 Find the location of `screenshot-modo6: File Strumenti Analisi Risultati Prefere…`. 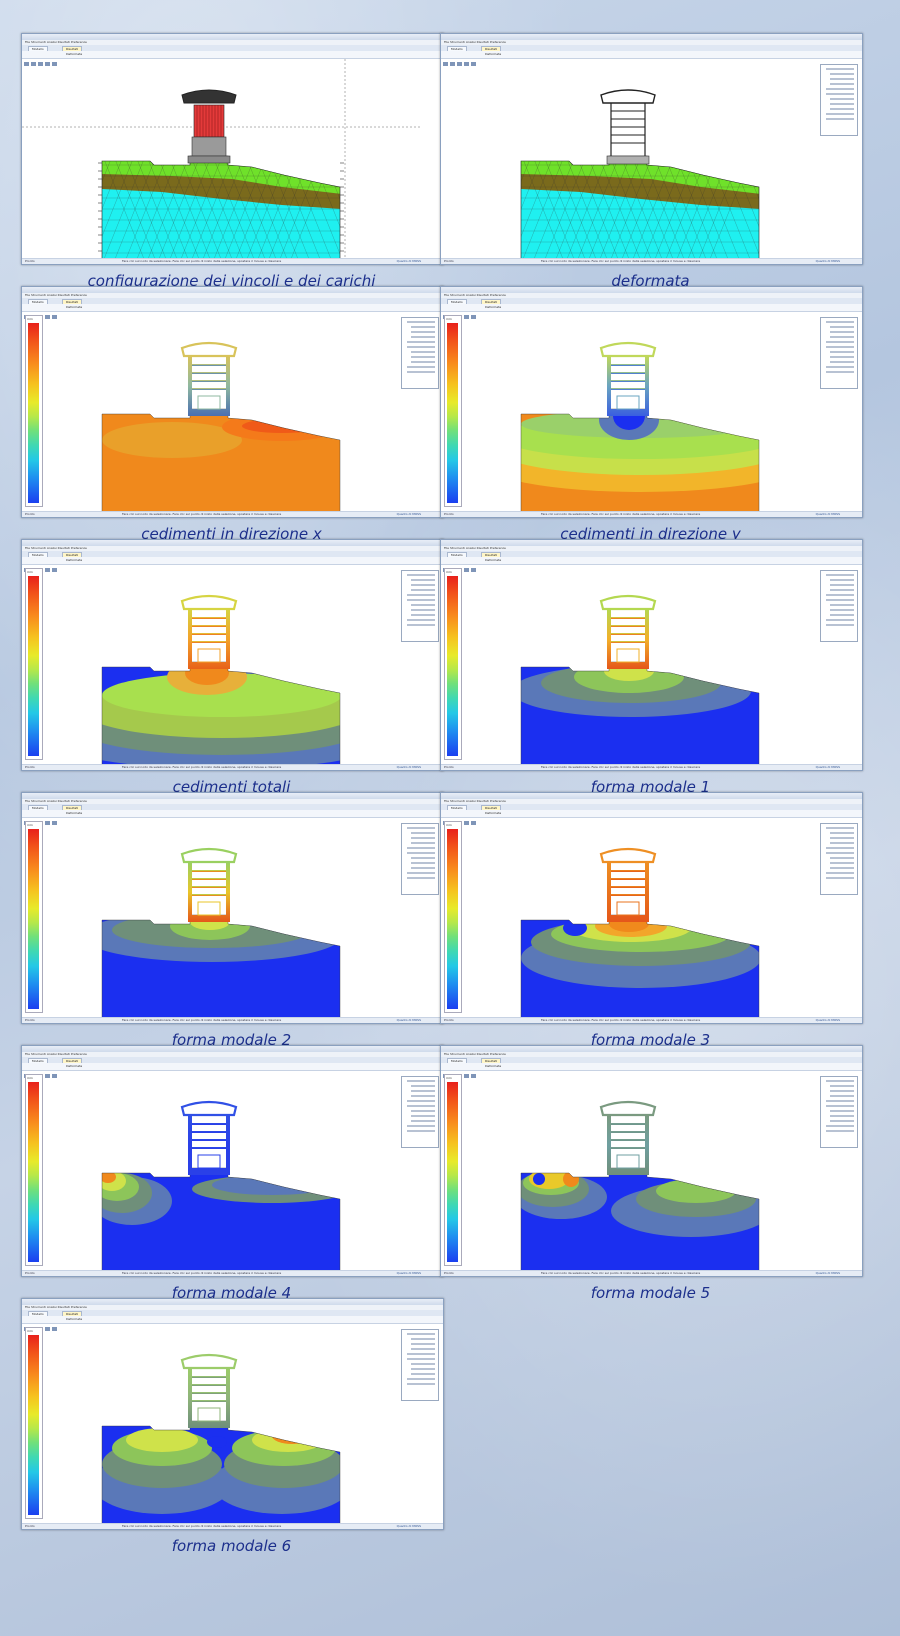

screenshot-modo6: File Strumenti Analisi Risultati Prefere… is located at coordinates (232, 1414).